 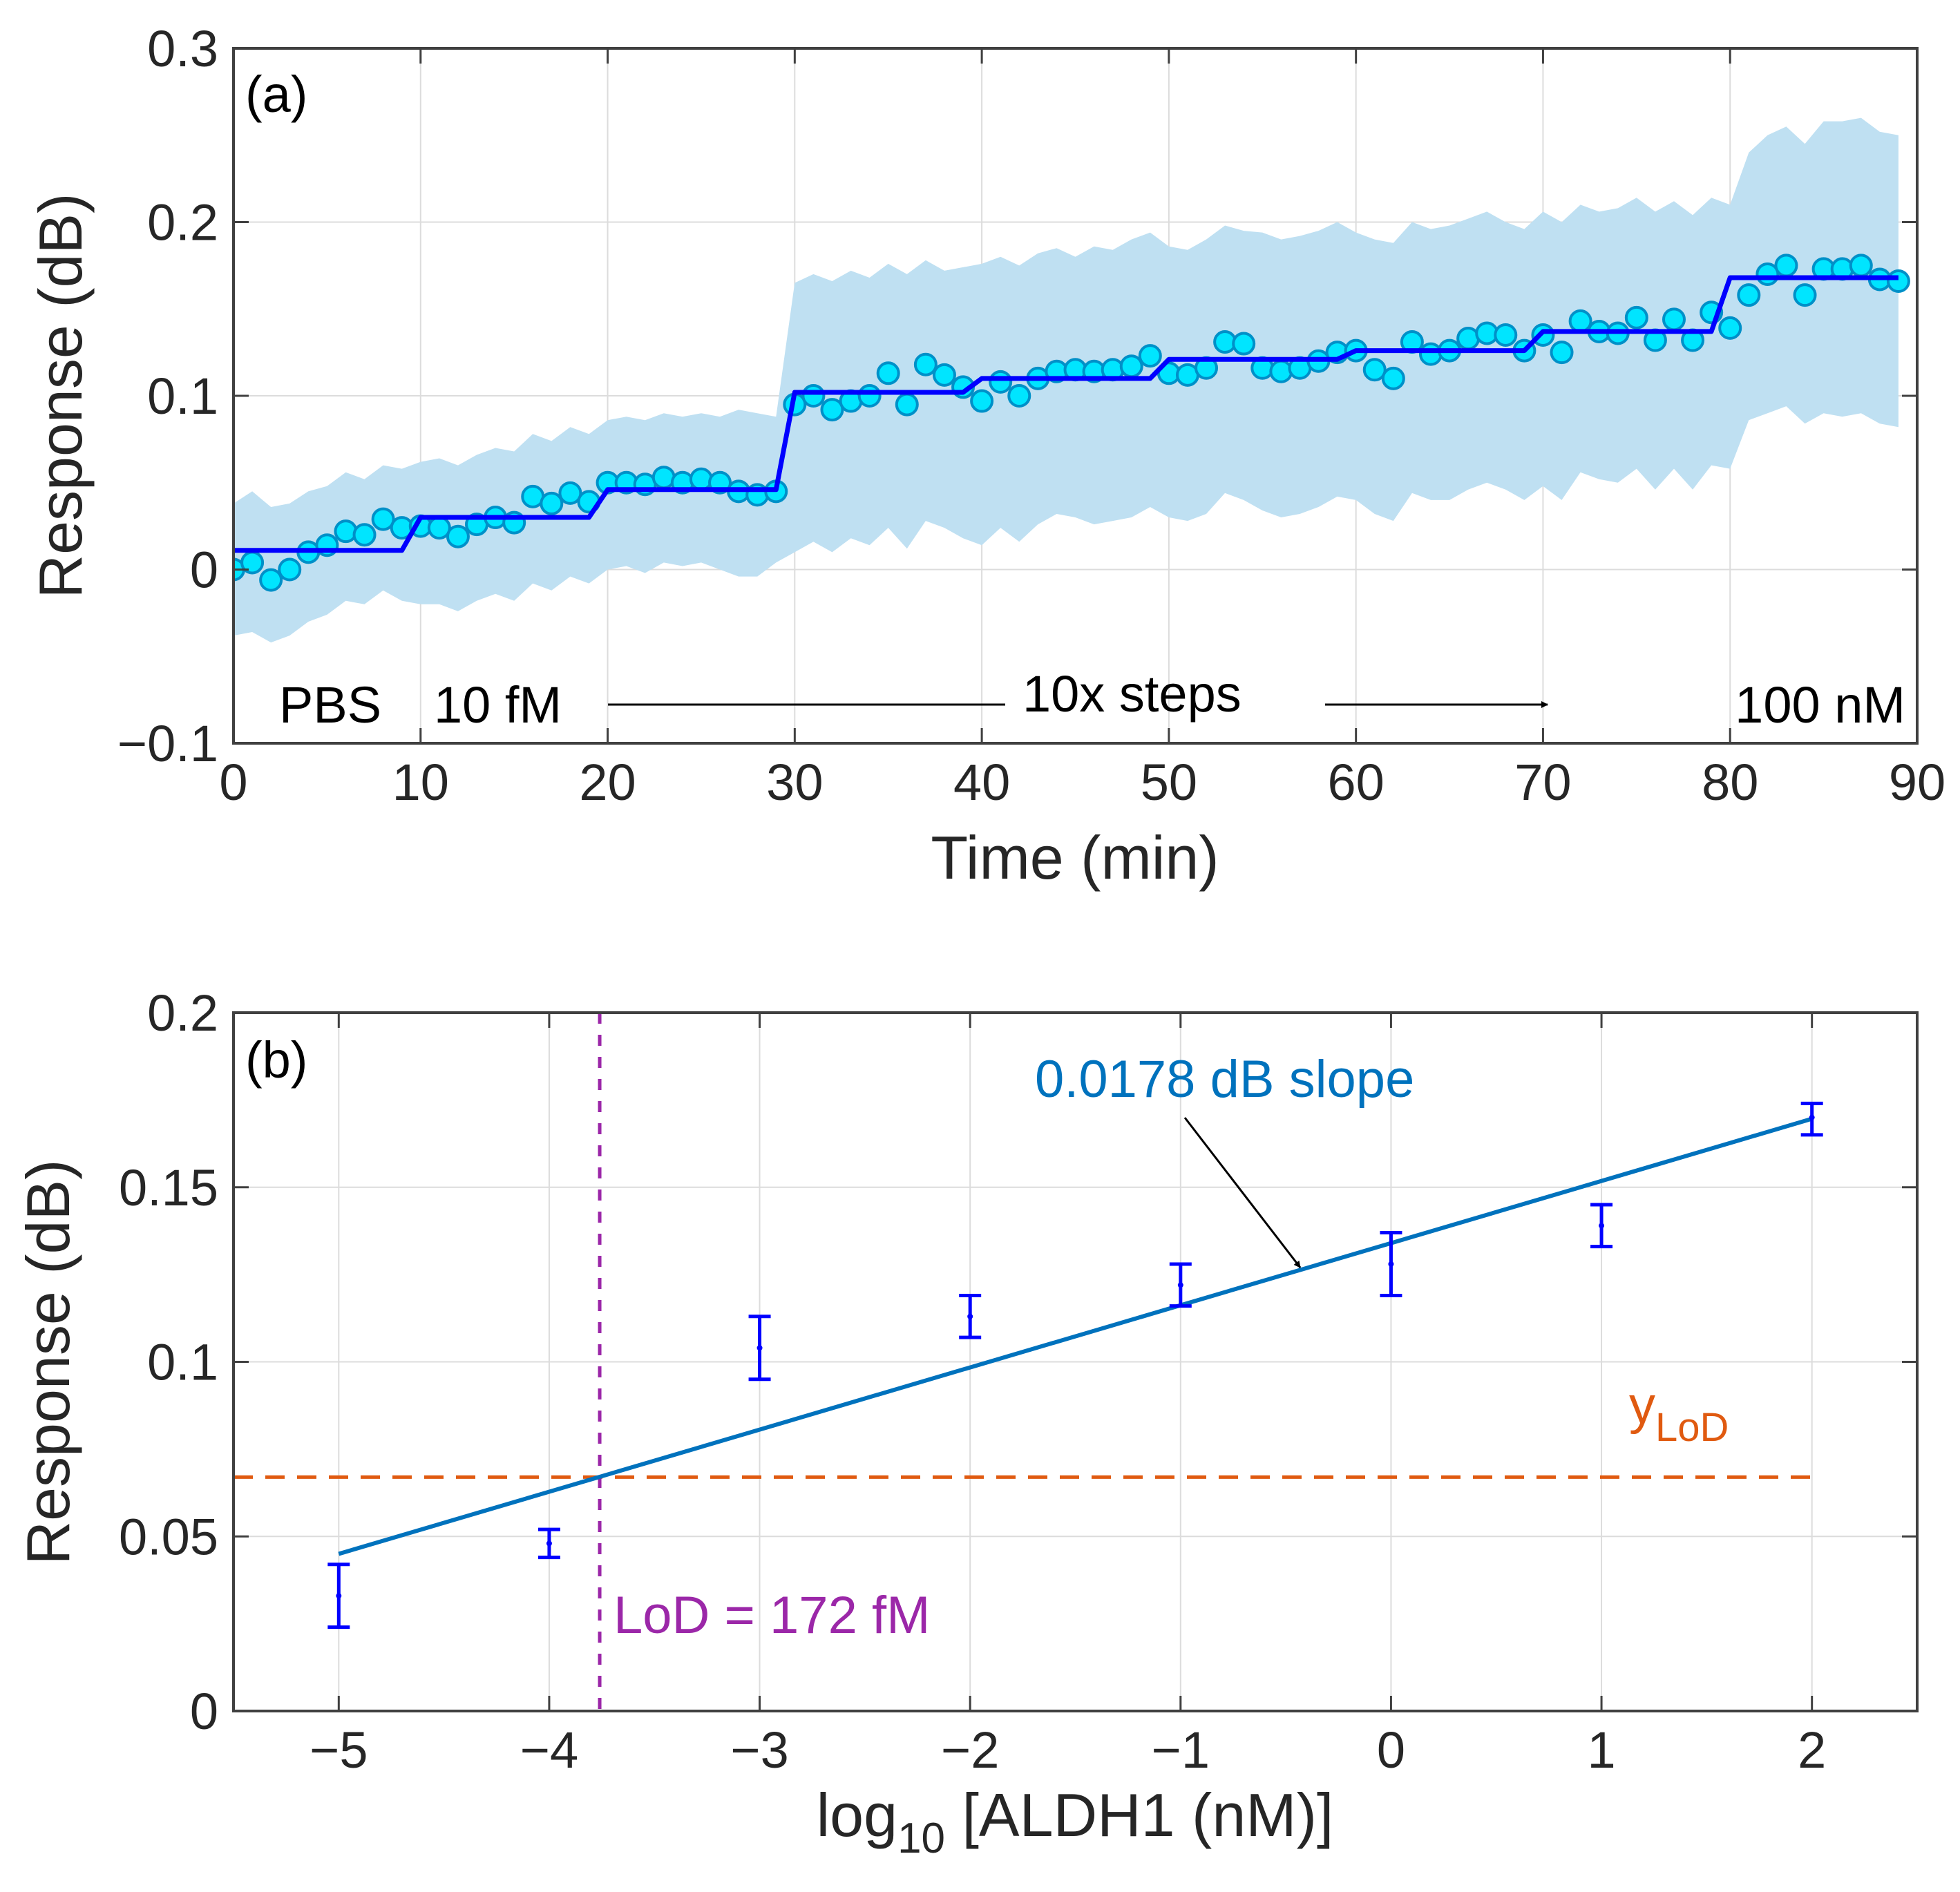 I want to click on ylod-label: yLoD, so click(x=1679, y=1413).